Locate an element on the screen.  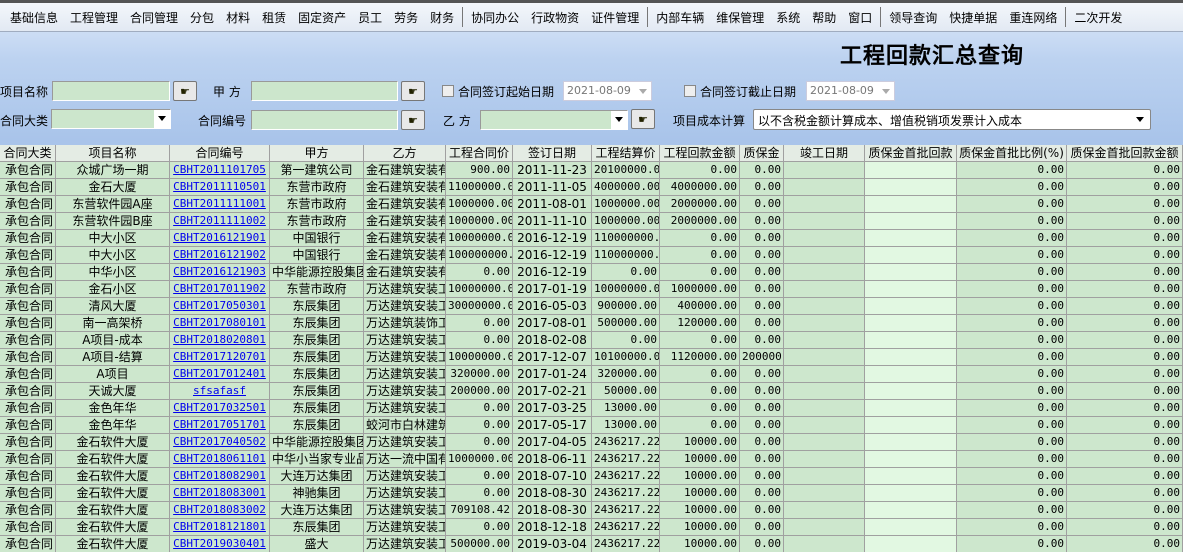
end-date-picker: 2021-08-09 is located at coordinates (850, 91).